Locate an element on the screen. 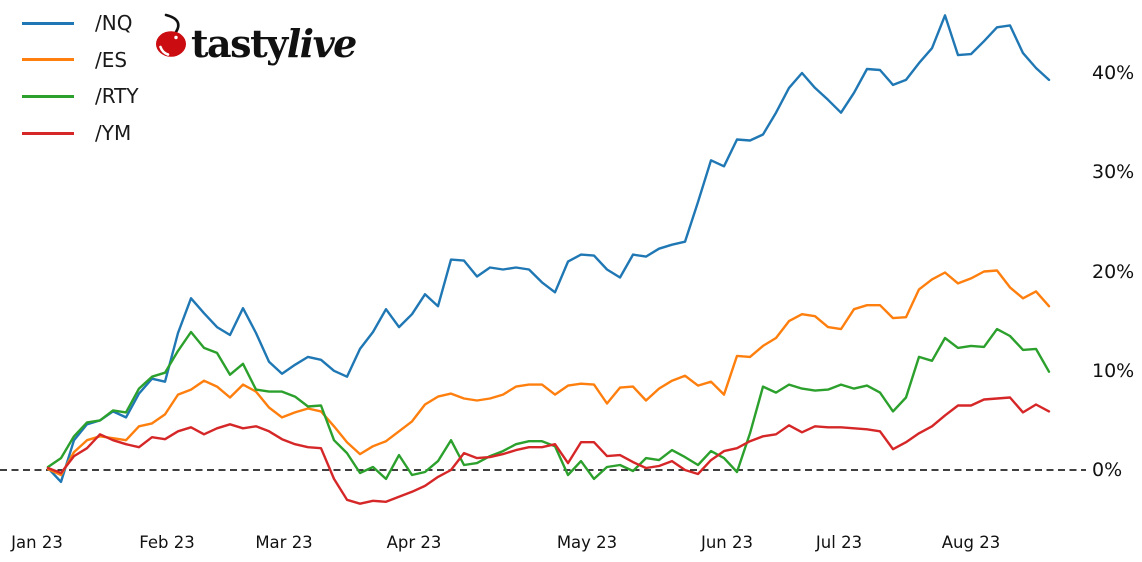  legend-swatch-nq is located at coordinates (48, 23).